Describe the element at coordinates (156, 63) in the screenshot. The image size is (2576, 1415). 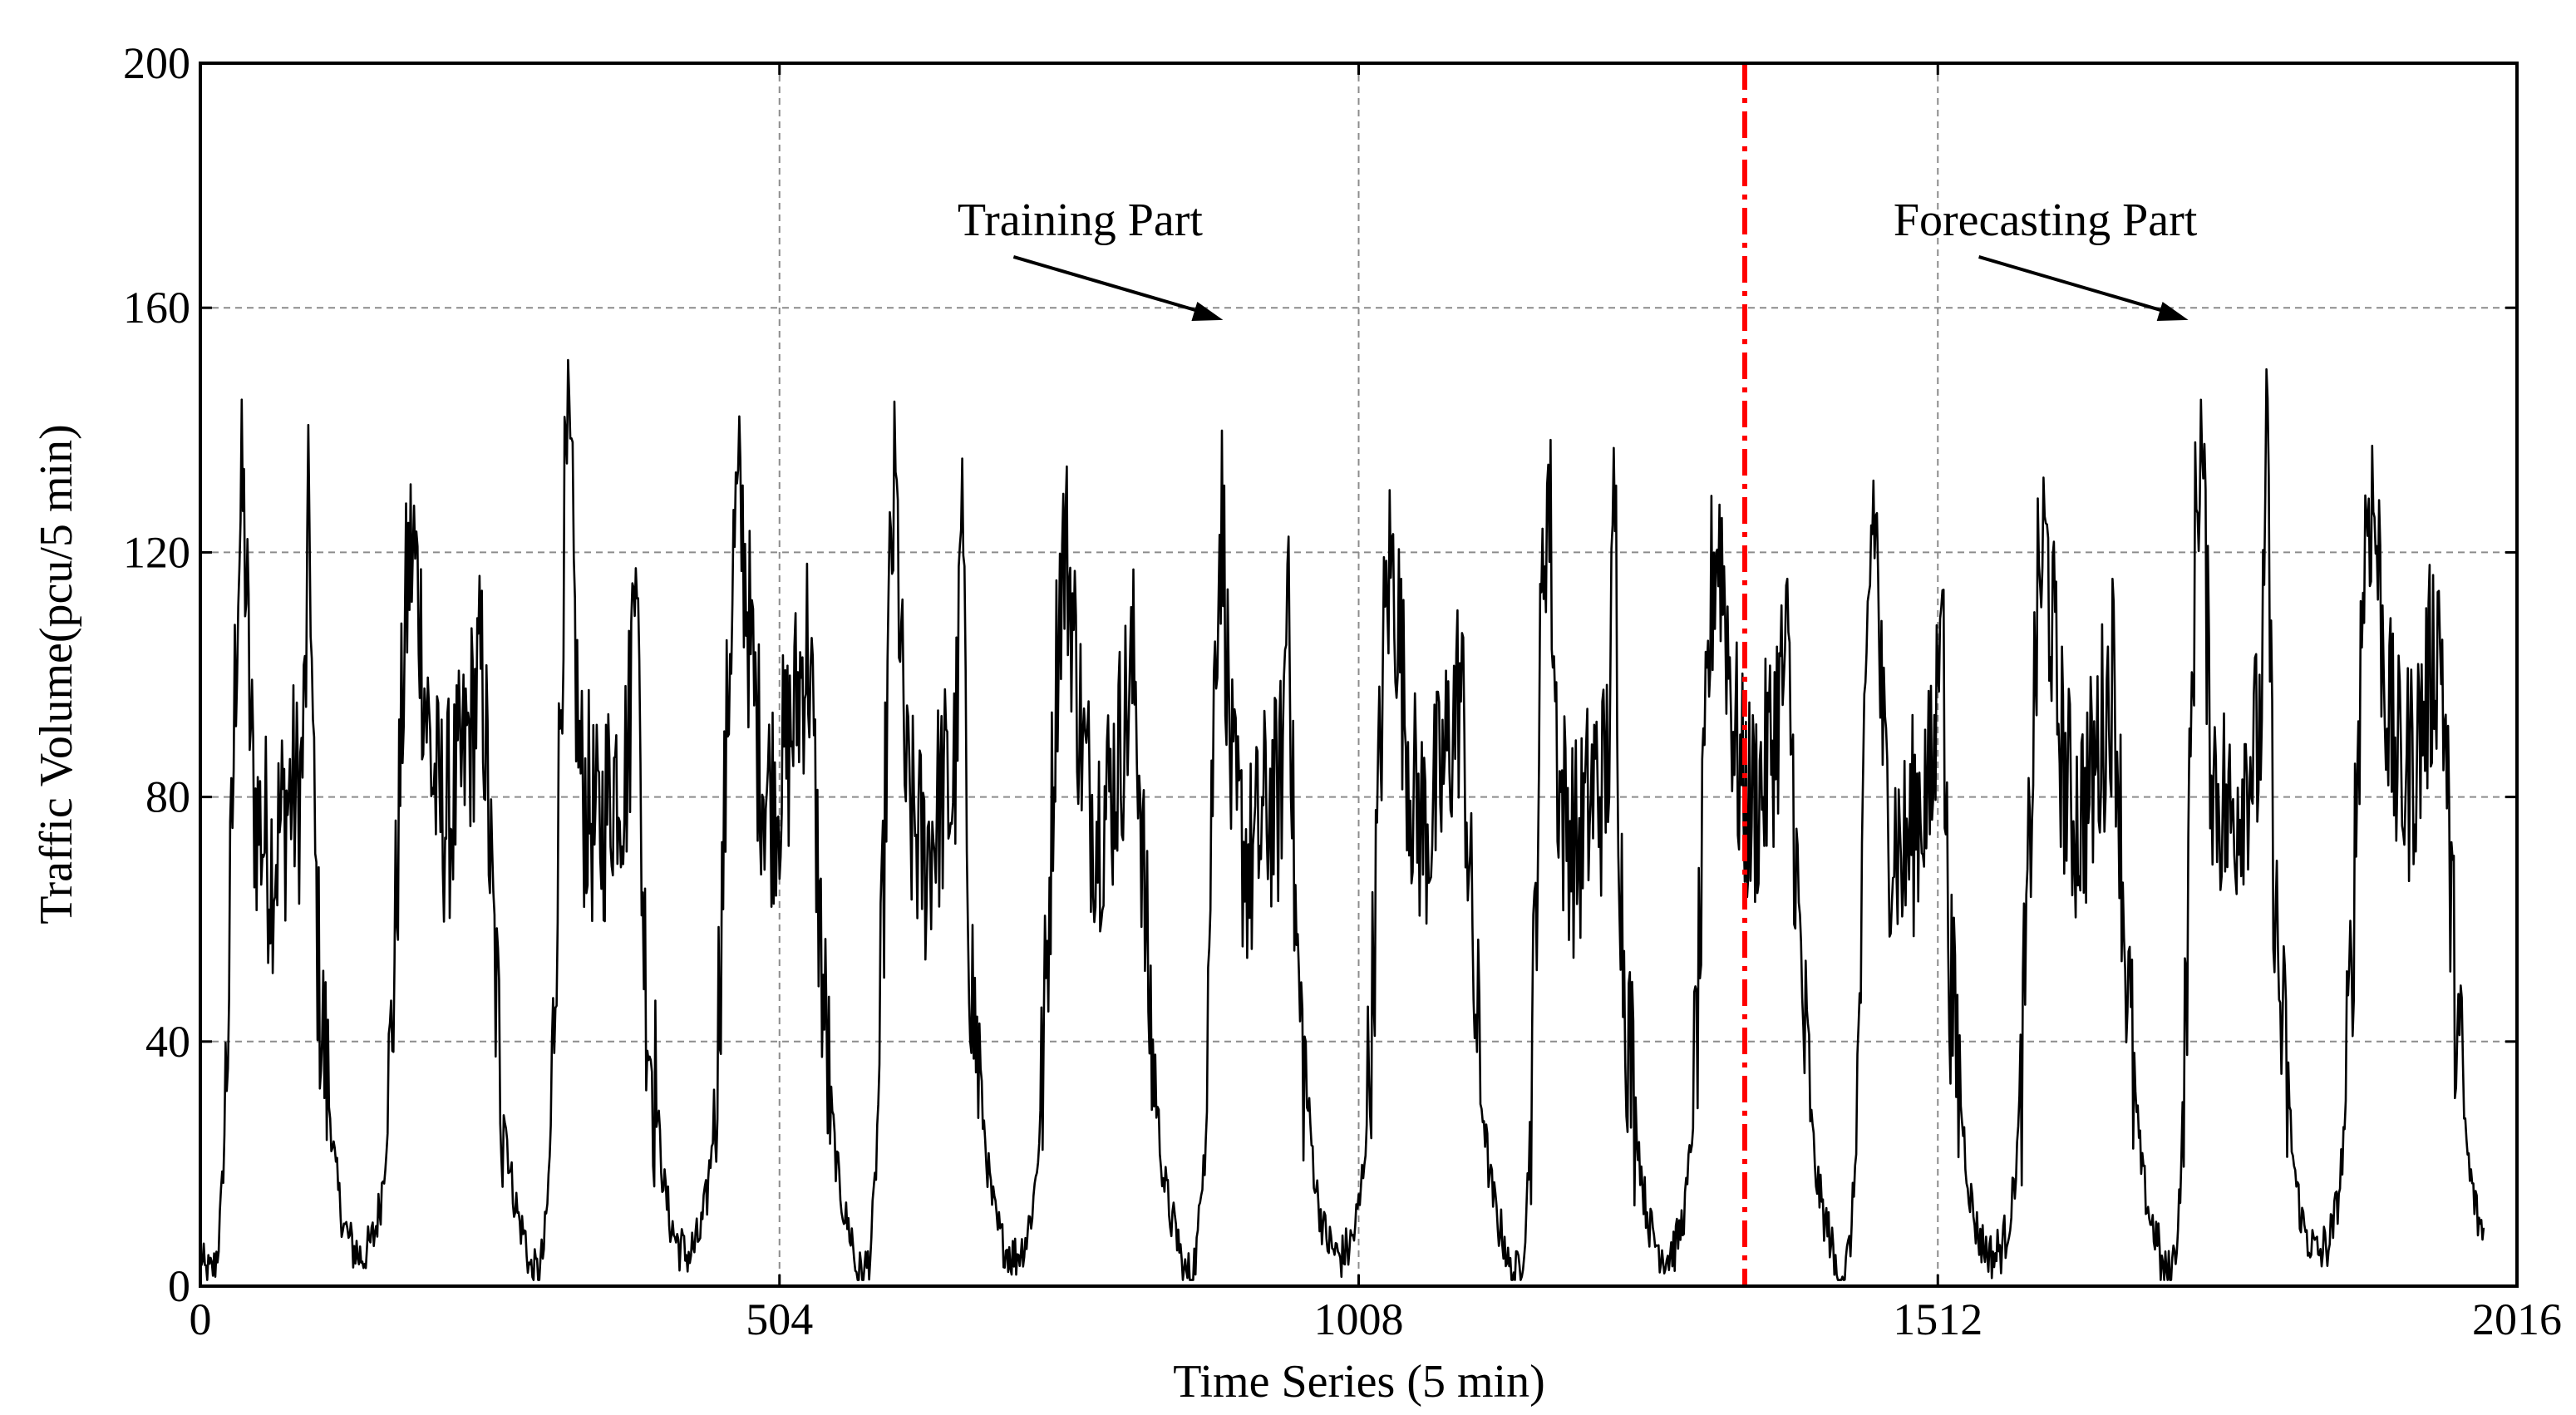
I see `y-tick-label: 200` at that location.